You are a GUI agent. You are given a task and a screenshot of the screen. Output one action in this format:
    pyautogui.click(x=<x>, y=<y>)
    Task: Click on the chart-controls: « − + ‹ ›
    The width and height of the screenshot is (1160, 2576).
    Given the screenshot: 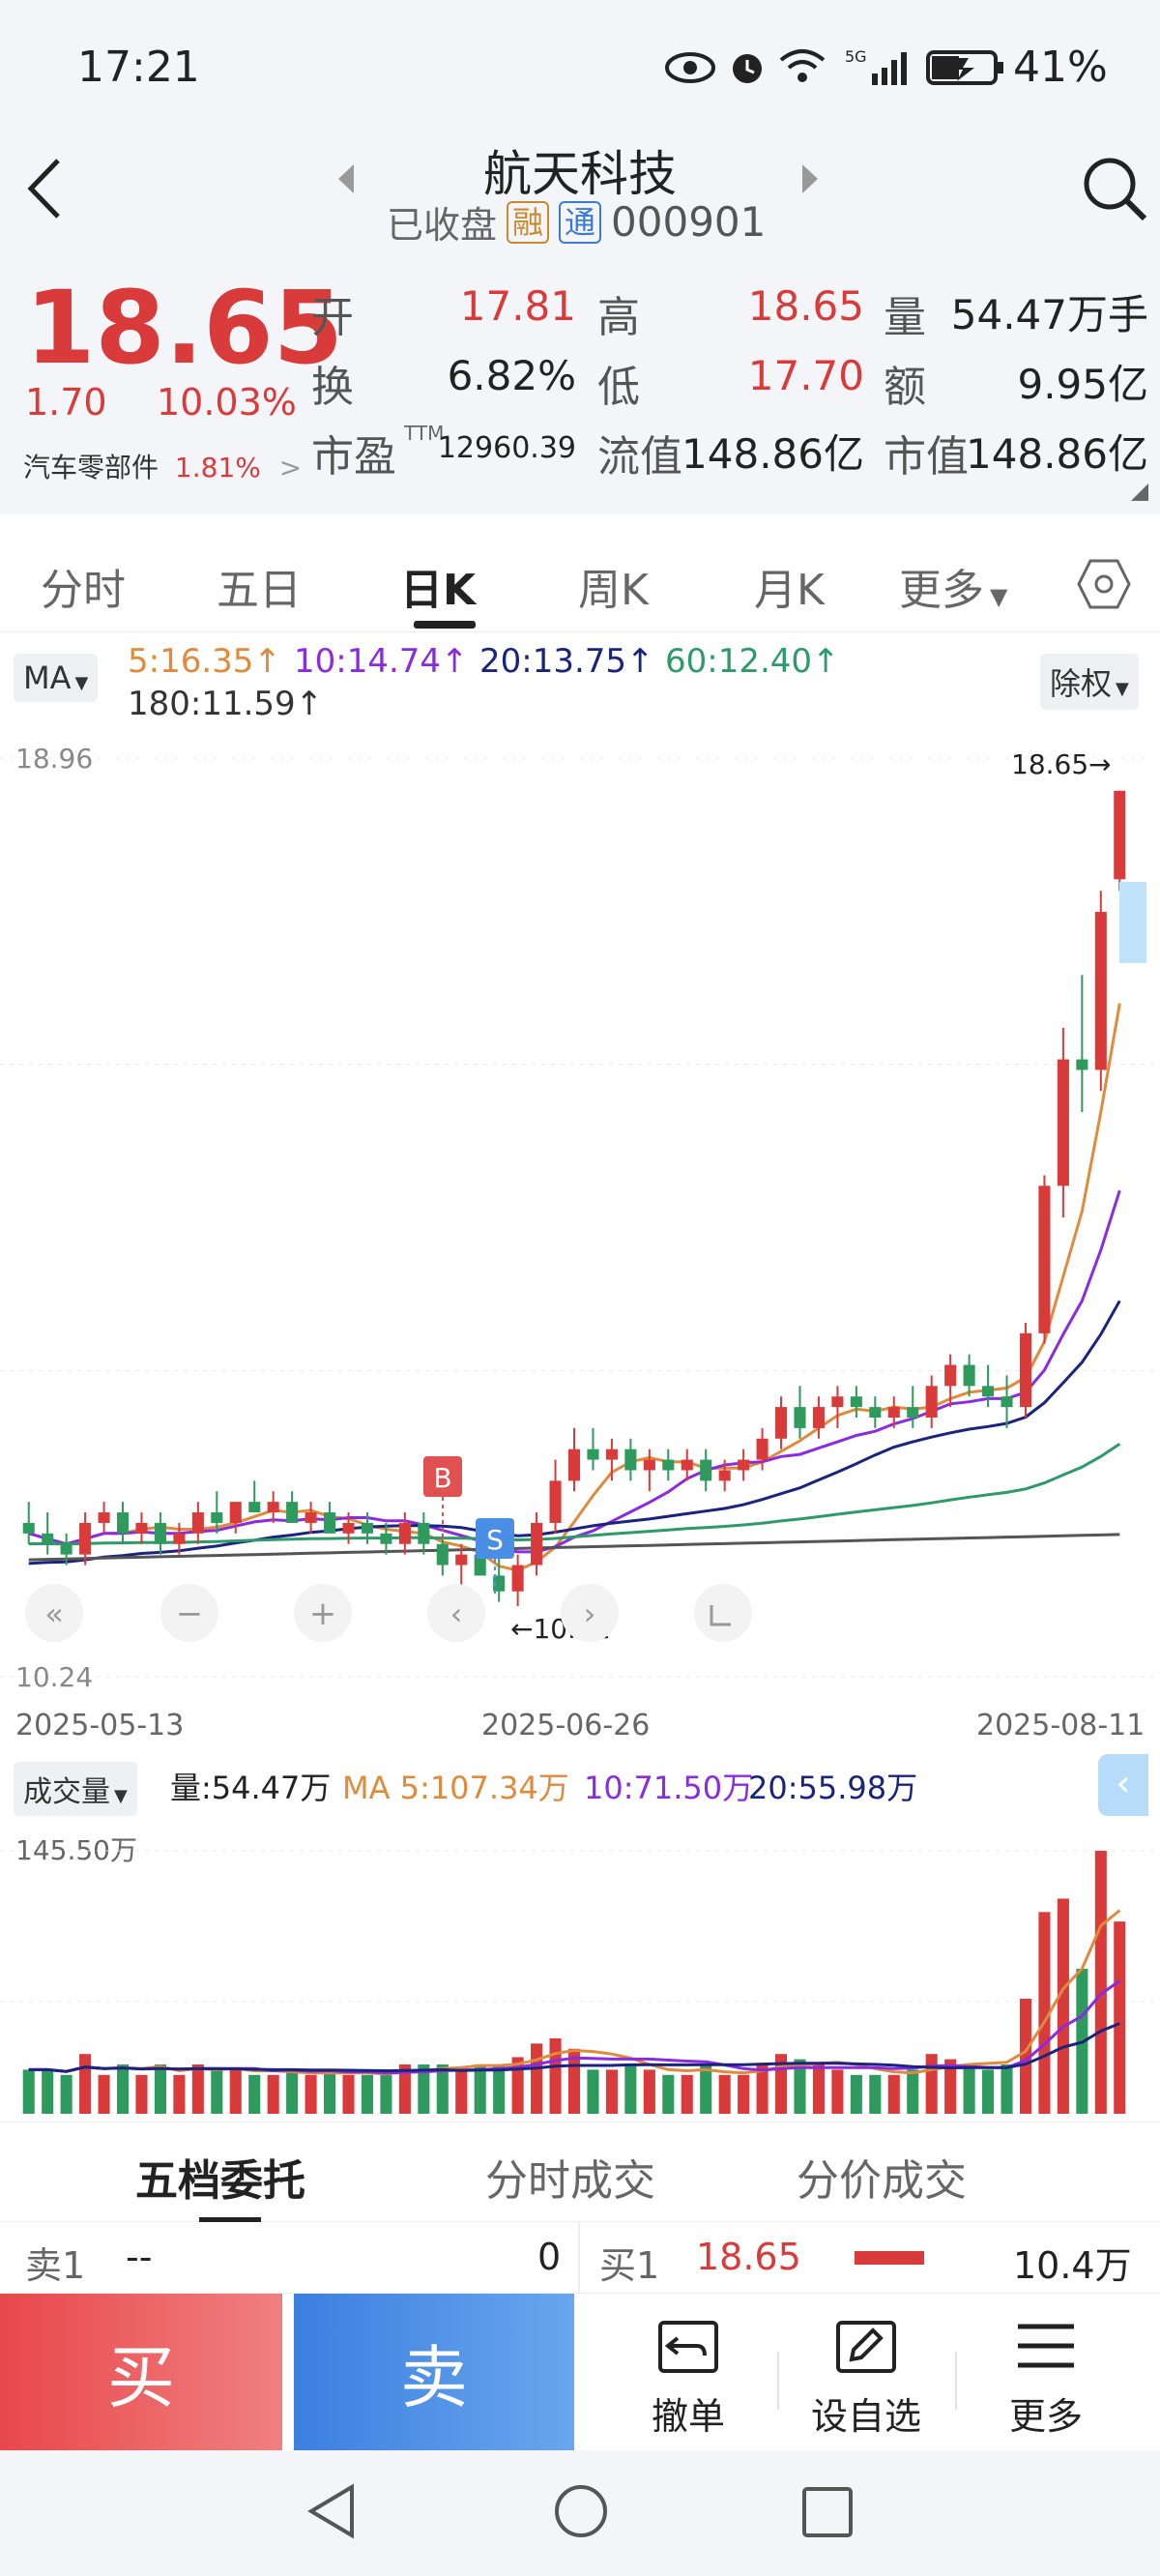 What is the action you would take?
    pyautogui.click(x=389, y=1613)
    